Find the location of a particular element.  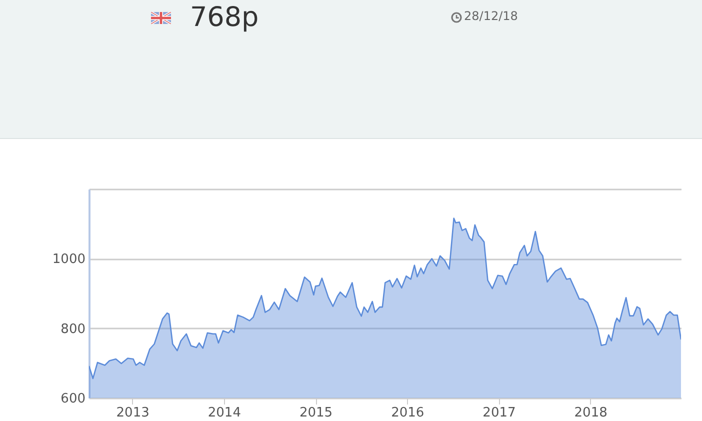

y-tick-label: 800 is located at coordinates (73, 329).